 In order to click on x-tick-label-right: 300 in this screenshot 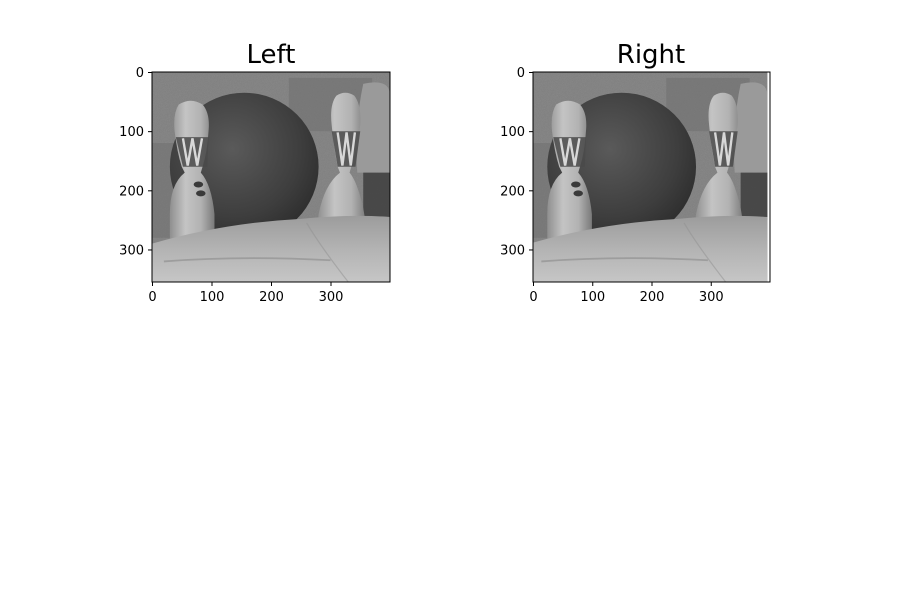, I will do `click(711, 297)`.